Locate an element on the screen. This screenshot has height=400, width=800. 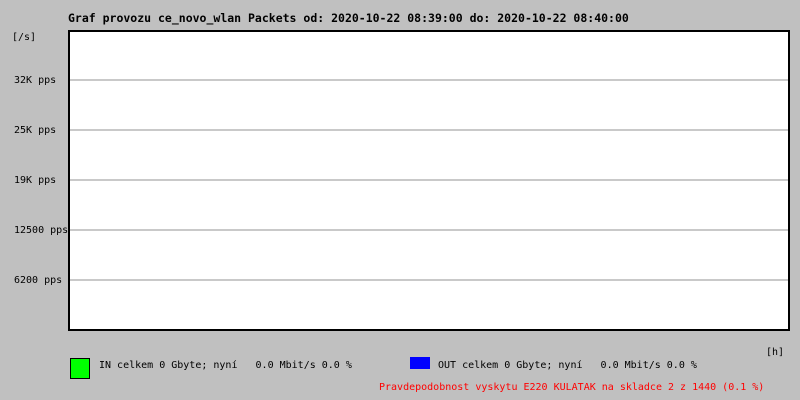
legend-out-swatch is located at coordinates (420, 363).